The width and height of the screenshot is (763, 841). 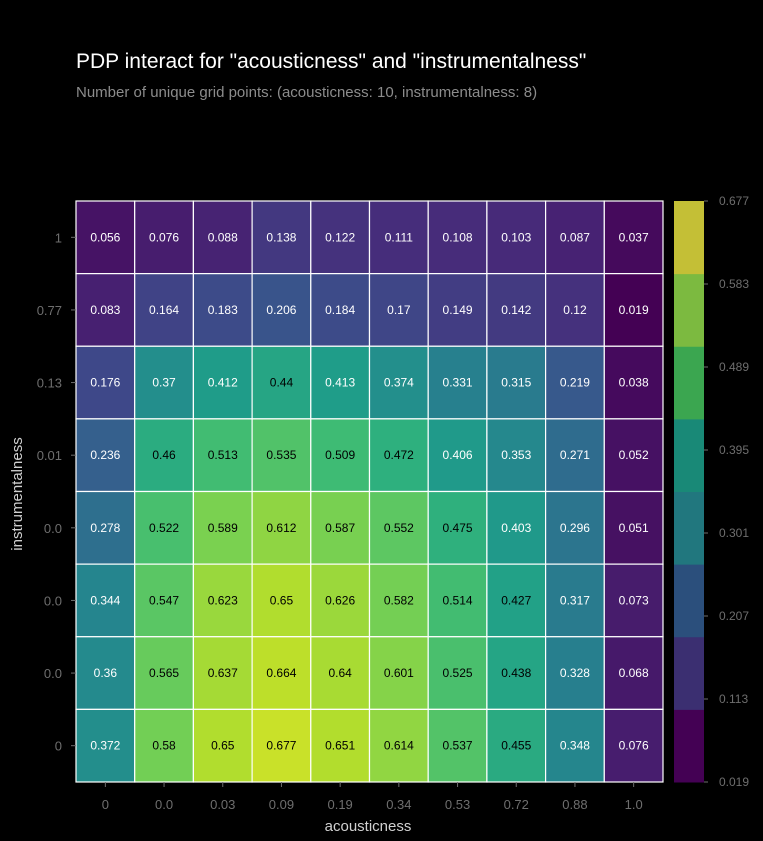 What do you see at coordinates (574, 804) in the screenshot?
I see `x-tick-label: 0.88` at bounding box center [574, 804].